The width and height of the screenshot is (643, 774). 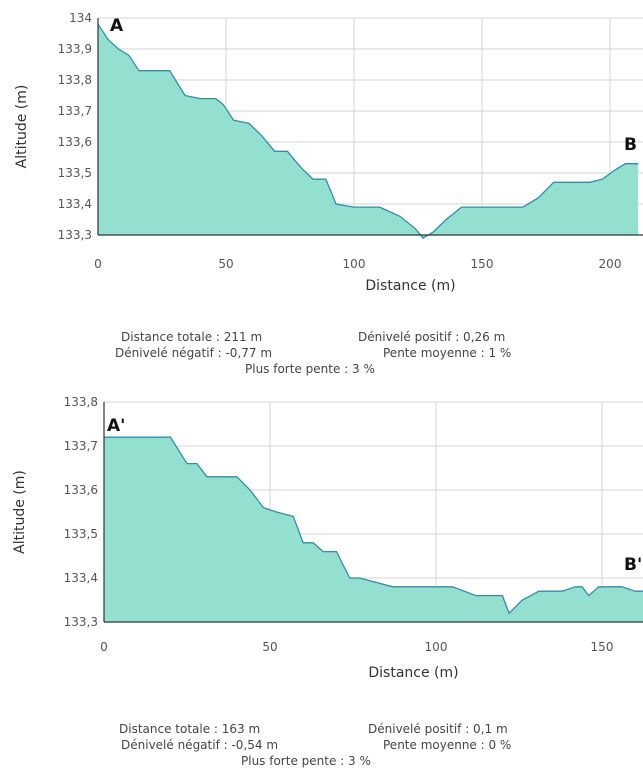 What do you see at coordinates (447, 353) in the screenshot?
I see `average-slope-1: Pente moyenne : 1 %` at bounding box center [447, 353].